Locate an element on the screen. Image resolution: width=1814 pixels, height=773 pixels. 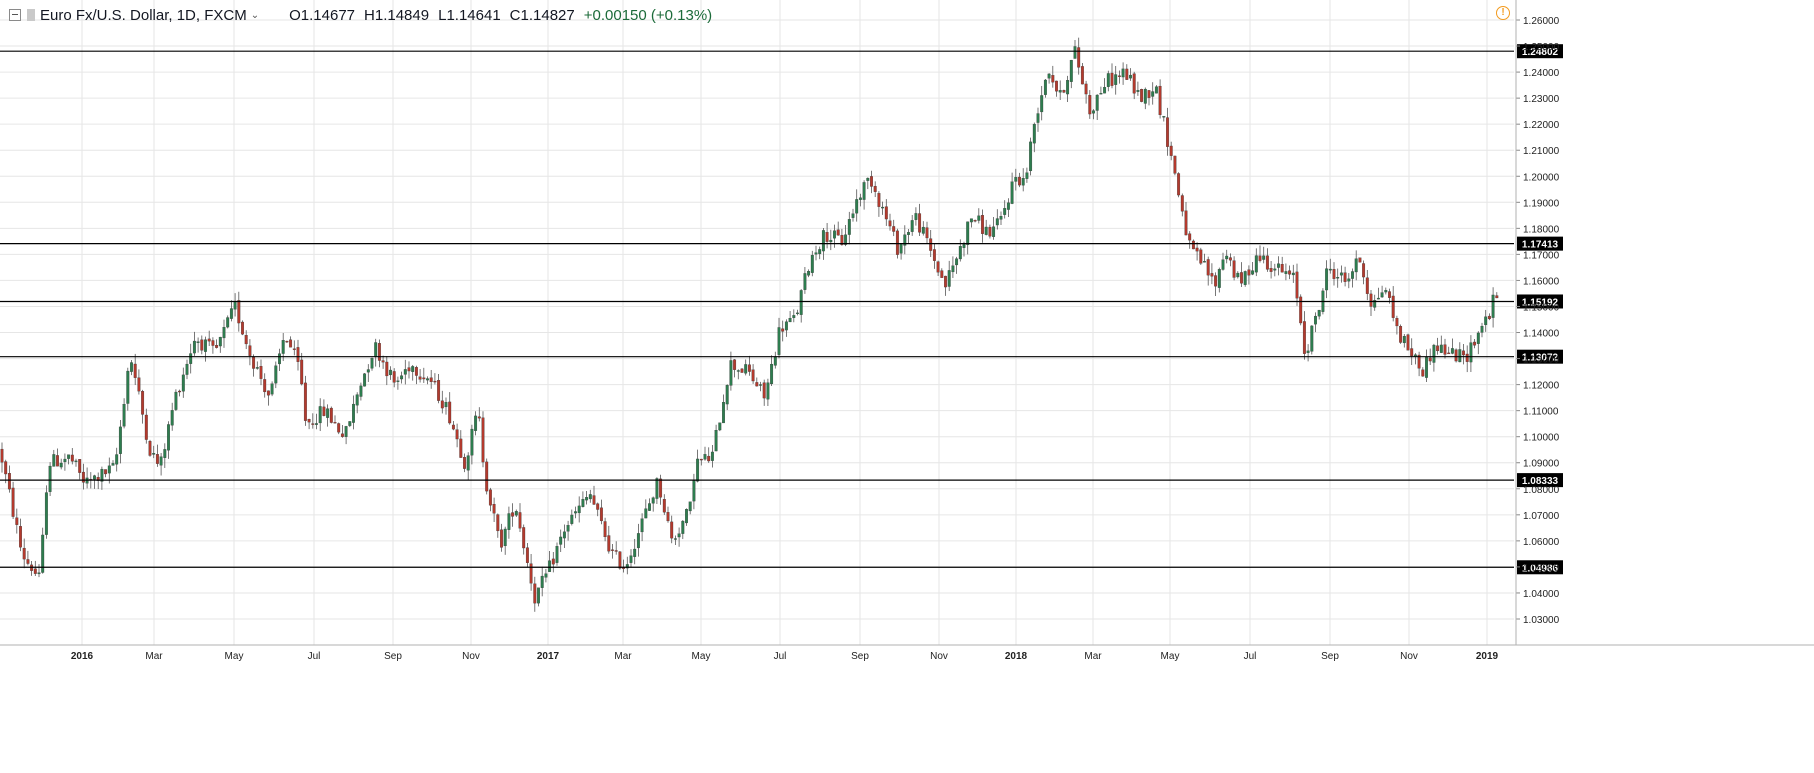
price-tick-label: 1.13000 is located at coordinates (1541, 360).